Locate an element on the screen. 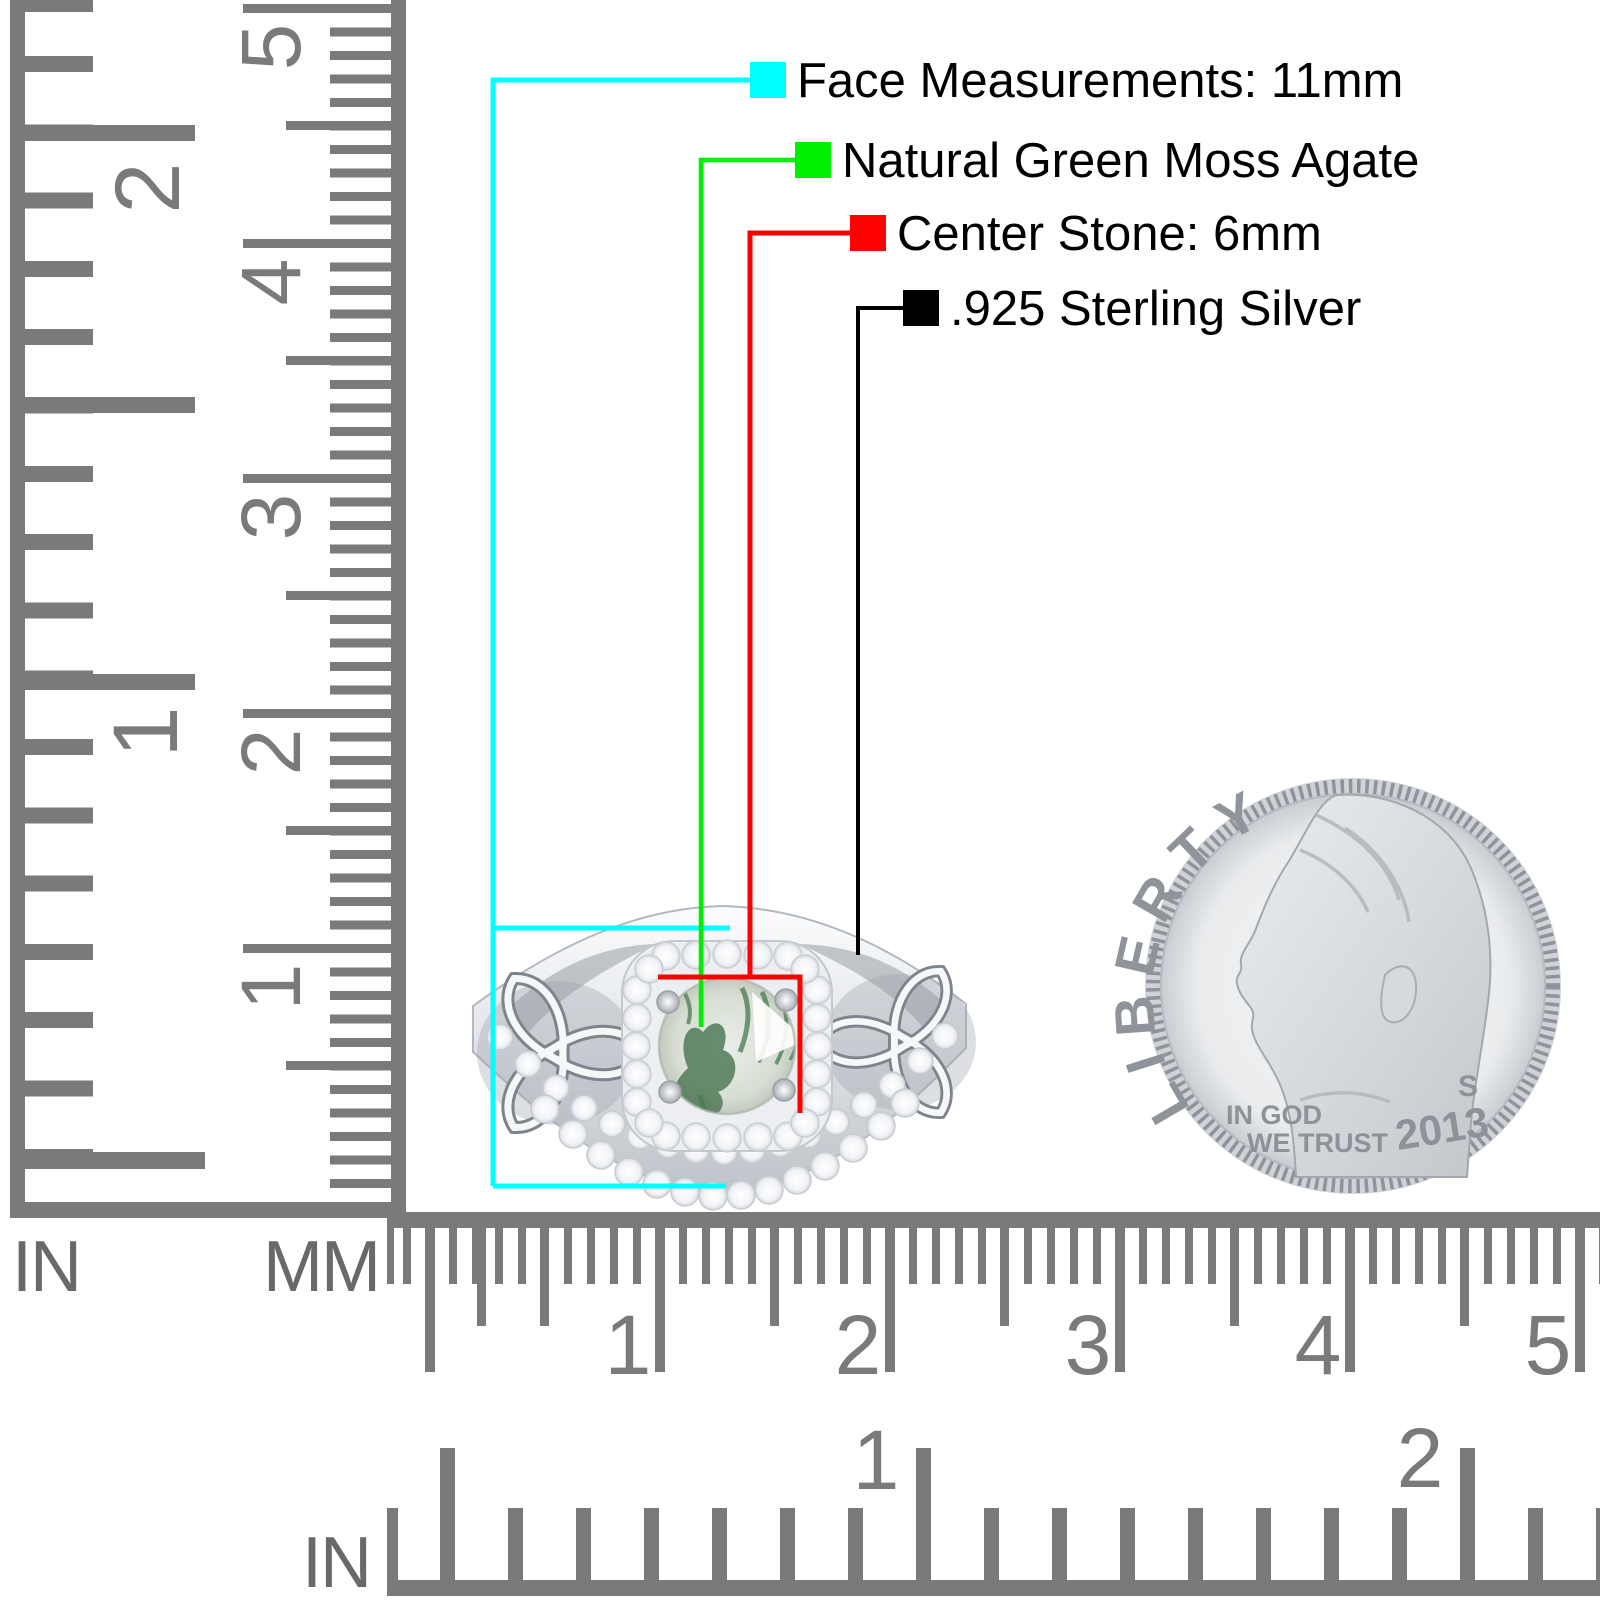  bottom-inch-unit-label: IN is located at coordinates (337, 1561).